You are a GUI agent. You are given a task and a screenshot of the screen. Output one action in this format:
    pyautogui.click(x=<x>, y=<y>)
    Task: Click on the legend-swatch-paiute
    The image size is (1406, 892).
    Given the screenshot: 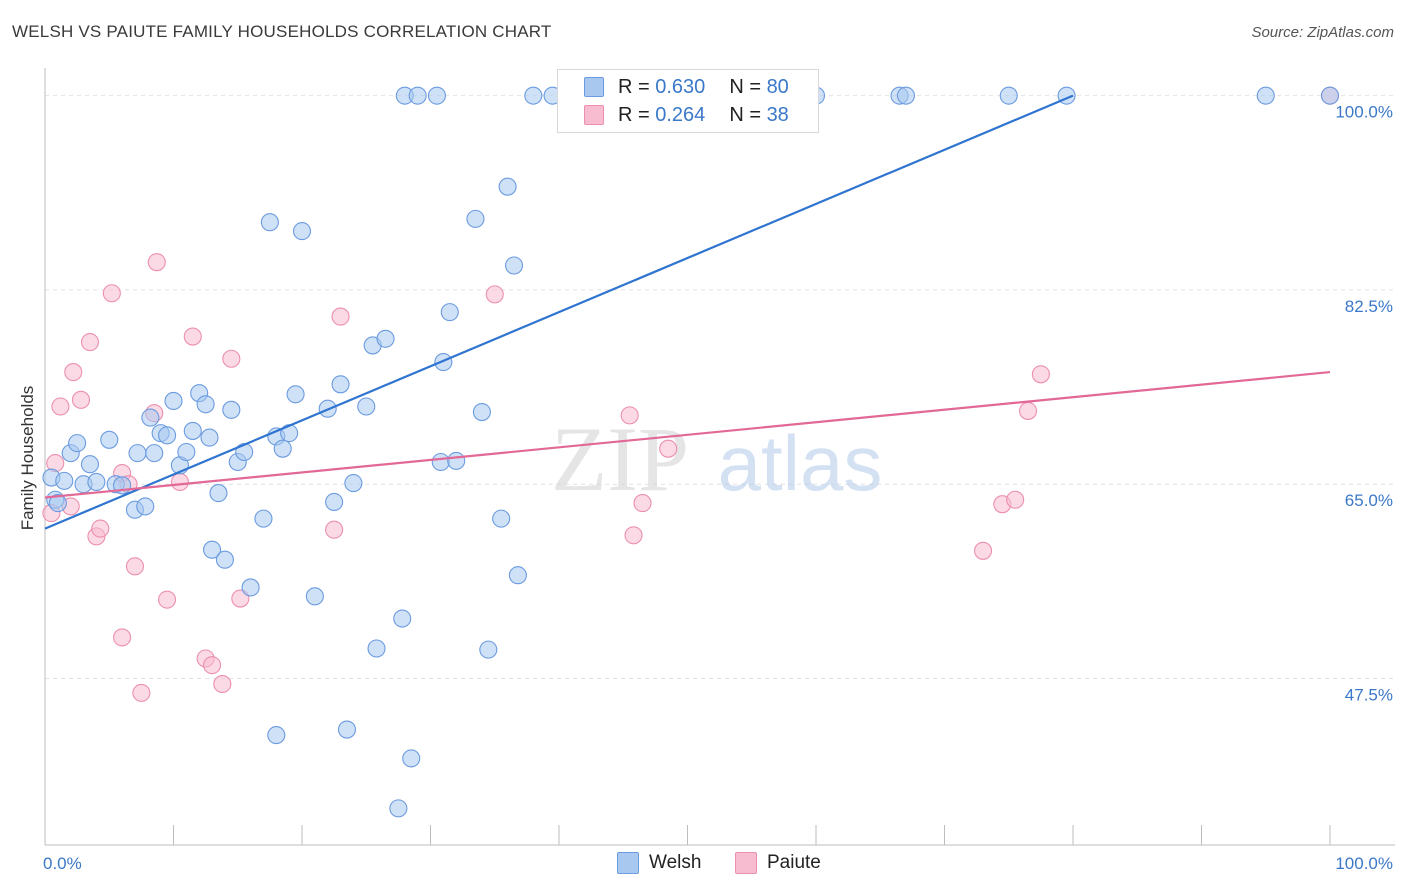 What is the action you would take?
    pyautogui.click(x=594, y=115)
    